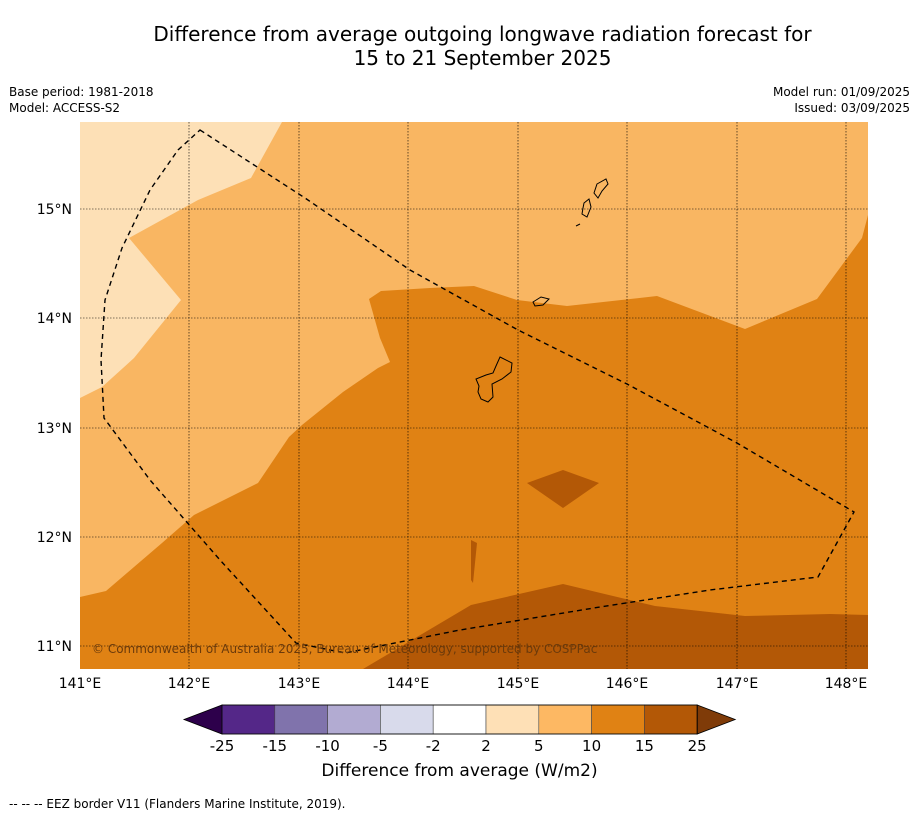 The image size is (919, 816). What do you see at coordinates (380, 746) in the screenshot?
I see `colorbar-tick-label: -5` at bounding box center [380, 746].